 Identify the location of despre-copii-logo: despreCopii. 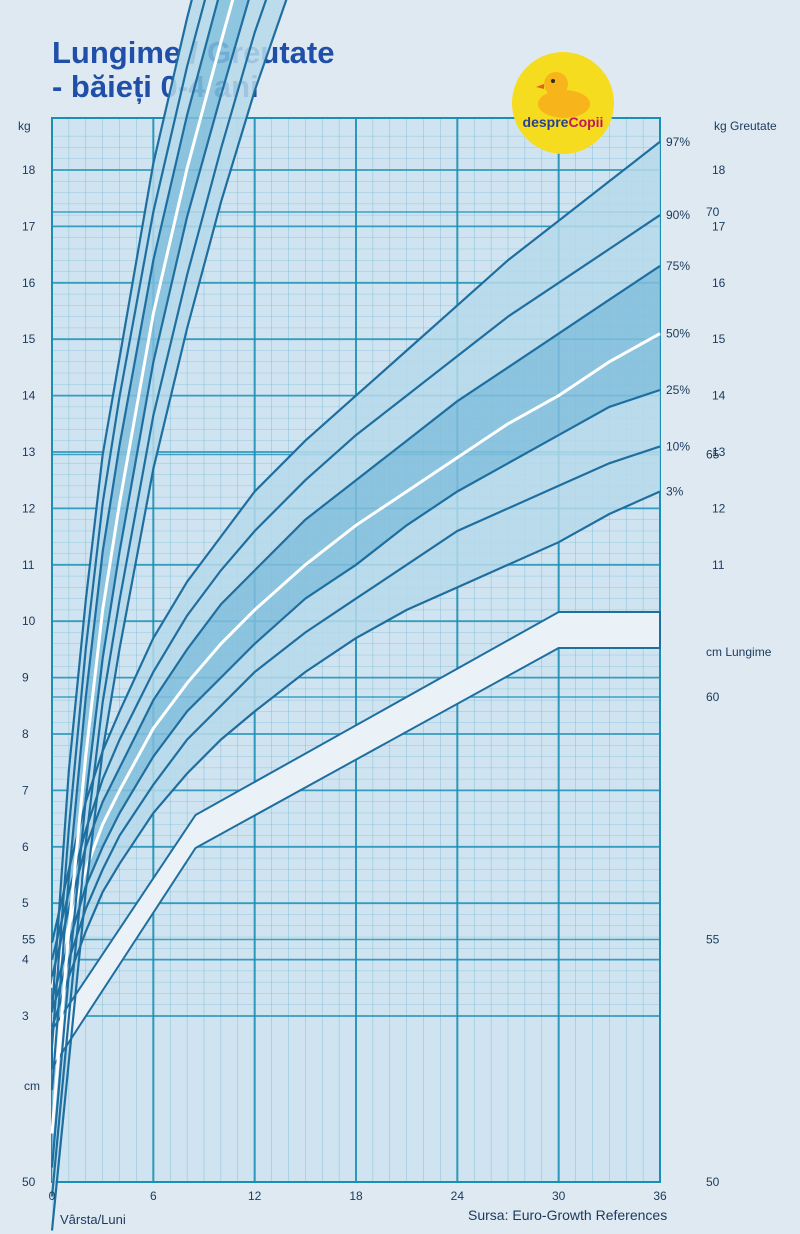
(563, 103).